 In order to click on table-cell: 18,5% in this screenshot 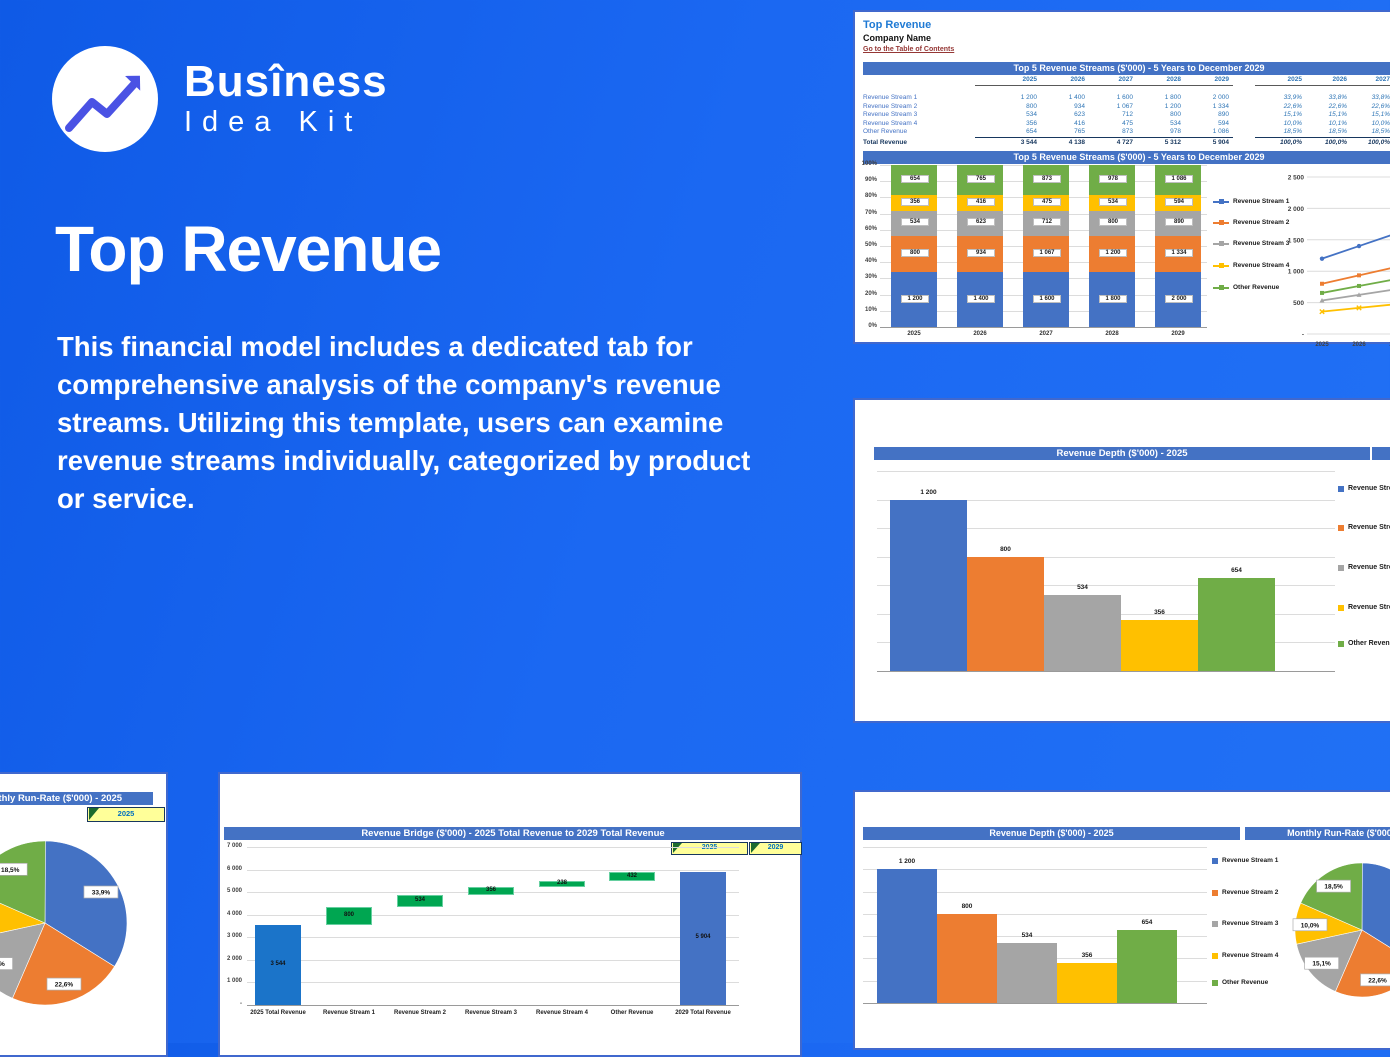, I will do `click(1337, 131)`.